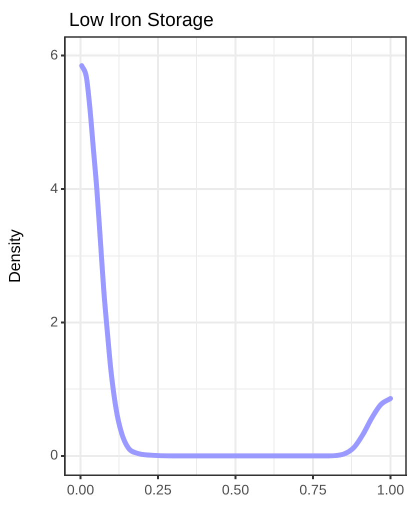 This screenshot has width=413, height=510. Describe the element at coordinates (313, 489) in the screenshot. I see `x-tick-label: 0.75` at that location.